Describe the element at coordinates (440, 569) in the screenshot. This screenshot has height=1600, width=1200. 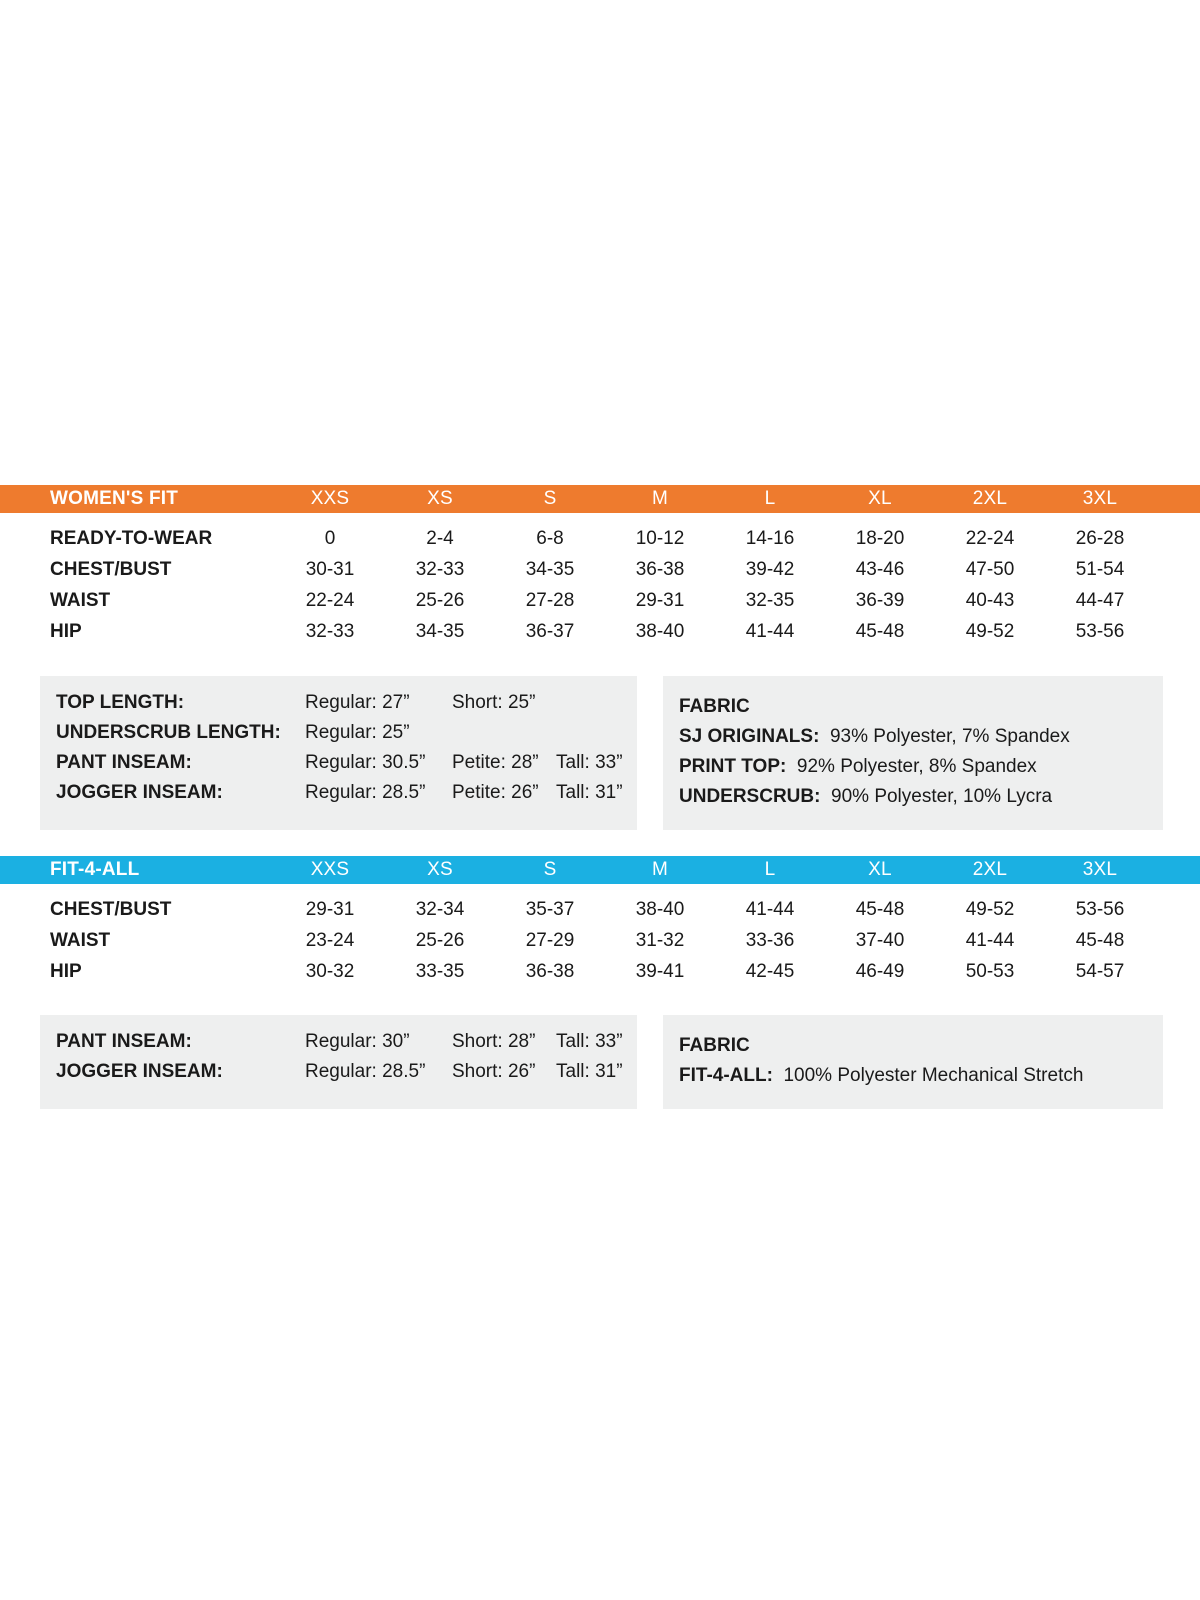
I see `cell: 32-33` at that location.